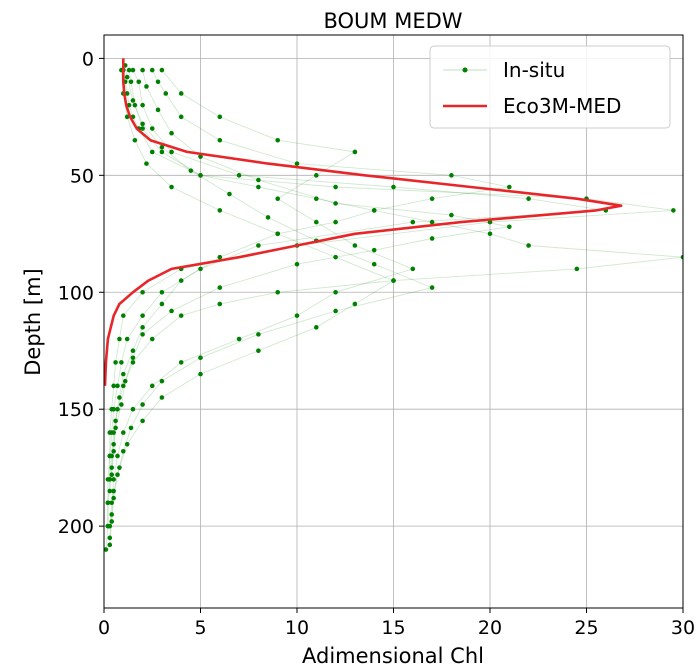 This screenshot has width=700, height=668. What do you see at coordinates (297, 628) in the screenshot?
I see `x-tick-label: 10` at bounding box center [297, 628].